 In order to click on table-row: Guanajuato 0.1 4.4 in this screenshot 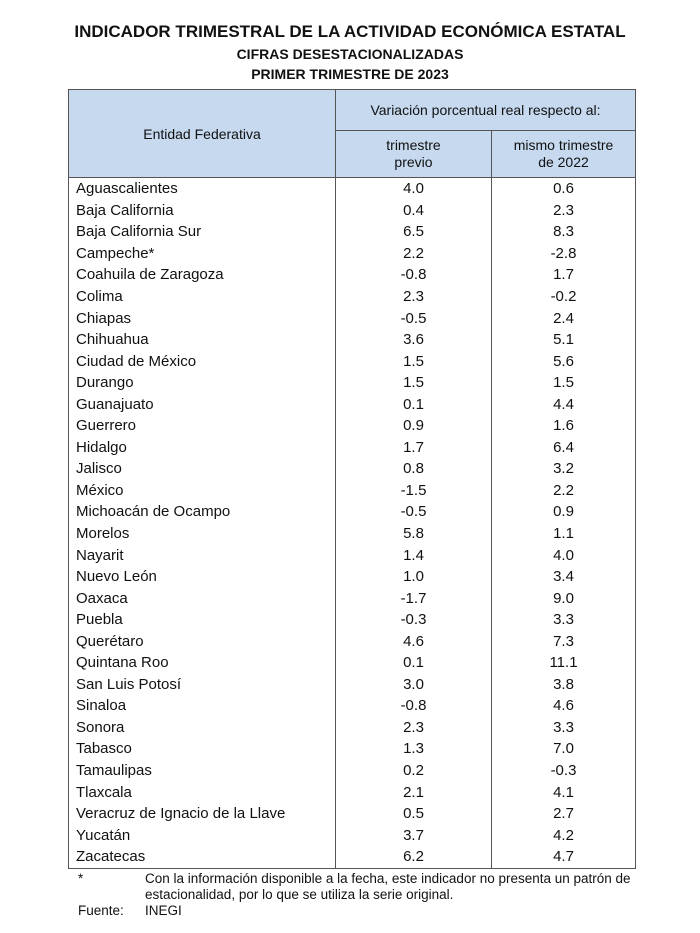, I will do `click(352, 404)`.